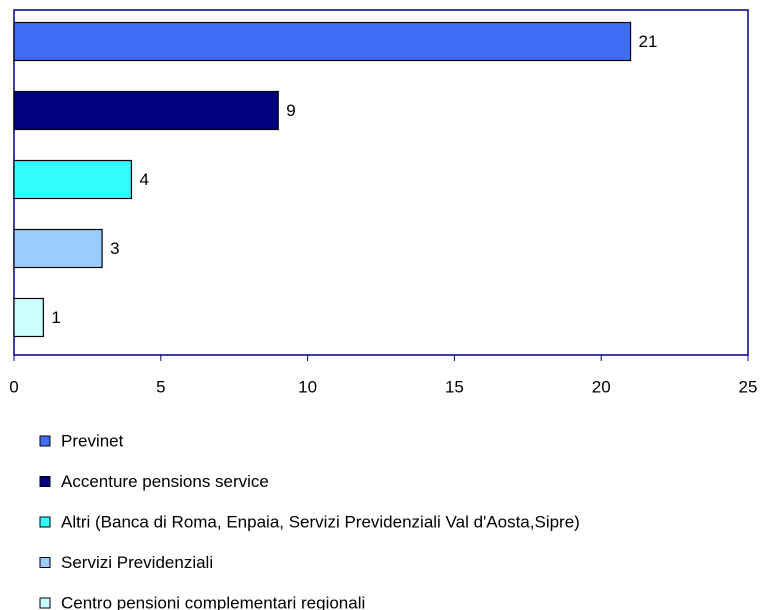  Describe the element at coordinates (114, 248) in the screenshot. I see `value-label: 3` at that location.